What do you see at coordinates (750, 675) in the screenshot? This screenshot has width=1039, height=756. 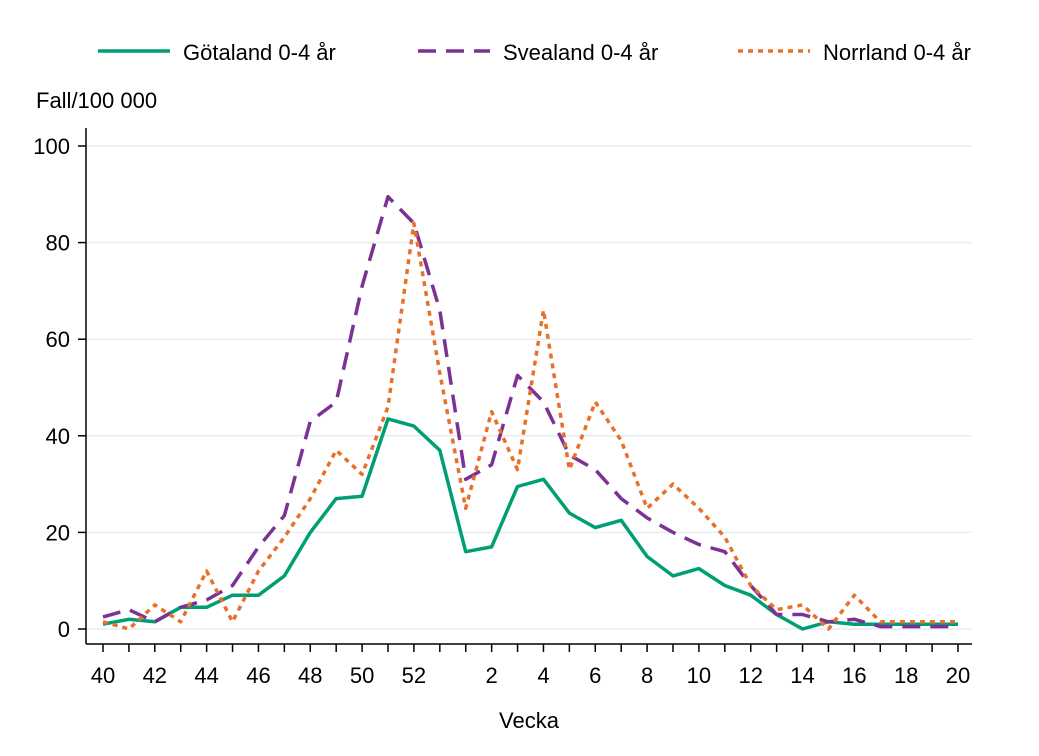 I see `x-tick-label: 12` at bounding box center [750, 675].